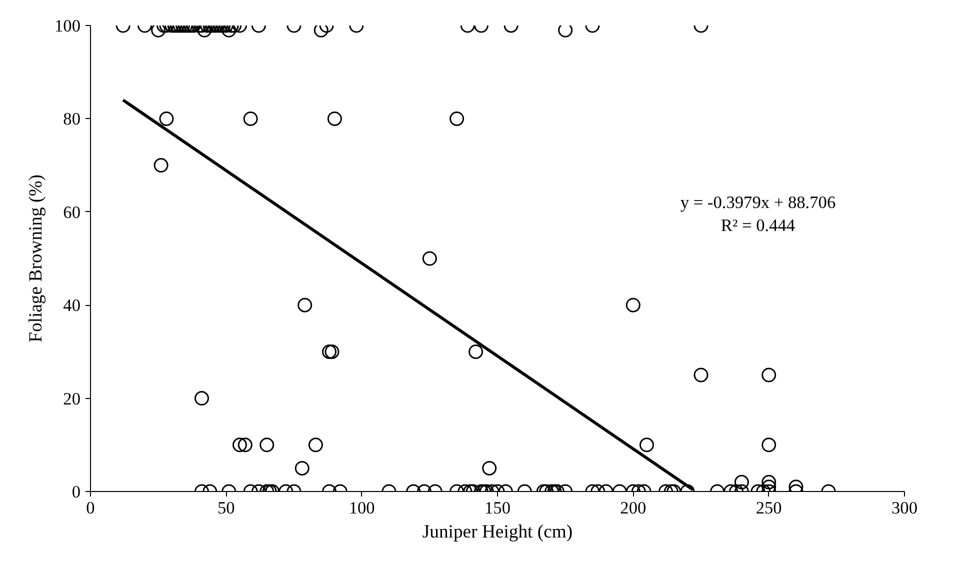 This screenshot has width=964, height=581. What do you see at coordinates (769, 508) in the screenshot?
I see `x-tick-label: 250` at bounding box center [769, 508].